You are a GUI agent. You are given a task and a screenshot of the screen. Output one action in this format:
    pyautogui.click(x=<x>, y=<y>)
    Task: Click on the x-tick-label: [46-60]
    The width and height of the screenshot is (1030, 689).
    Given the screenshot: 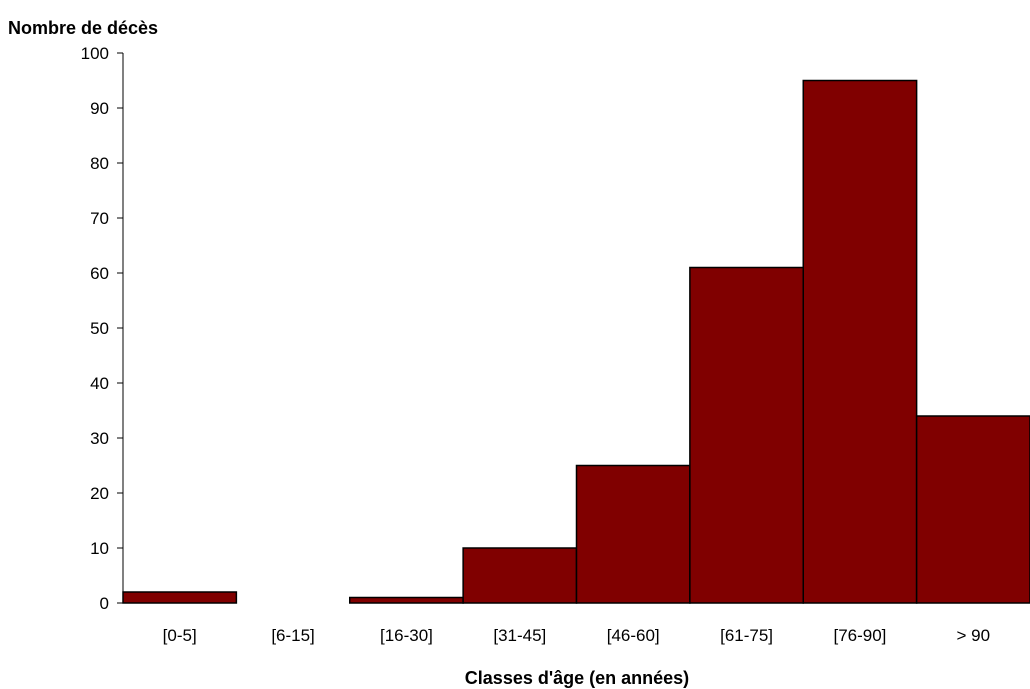 What is the action you would take?
    pyautogui.click(x=633, y=635)
    